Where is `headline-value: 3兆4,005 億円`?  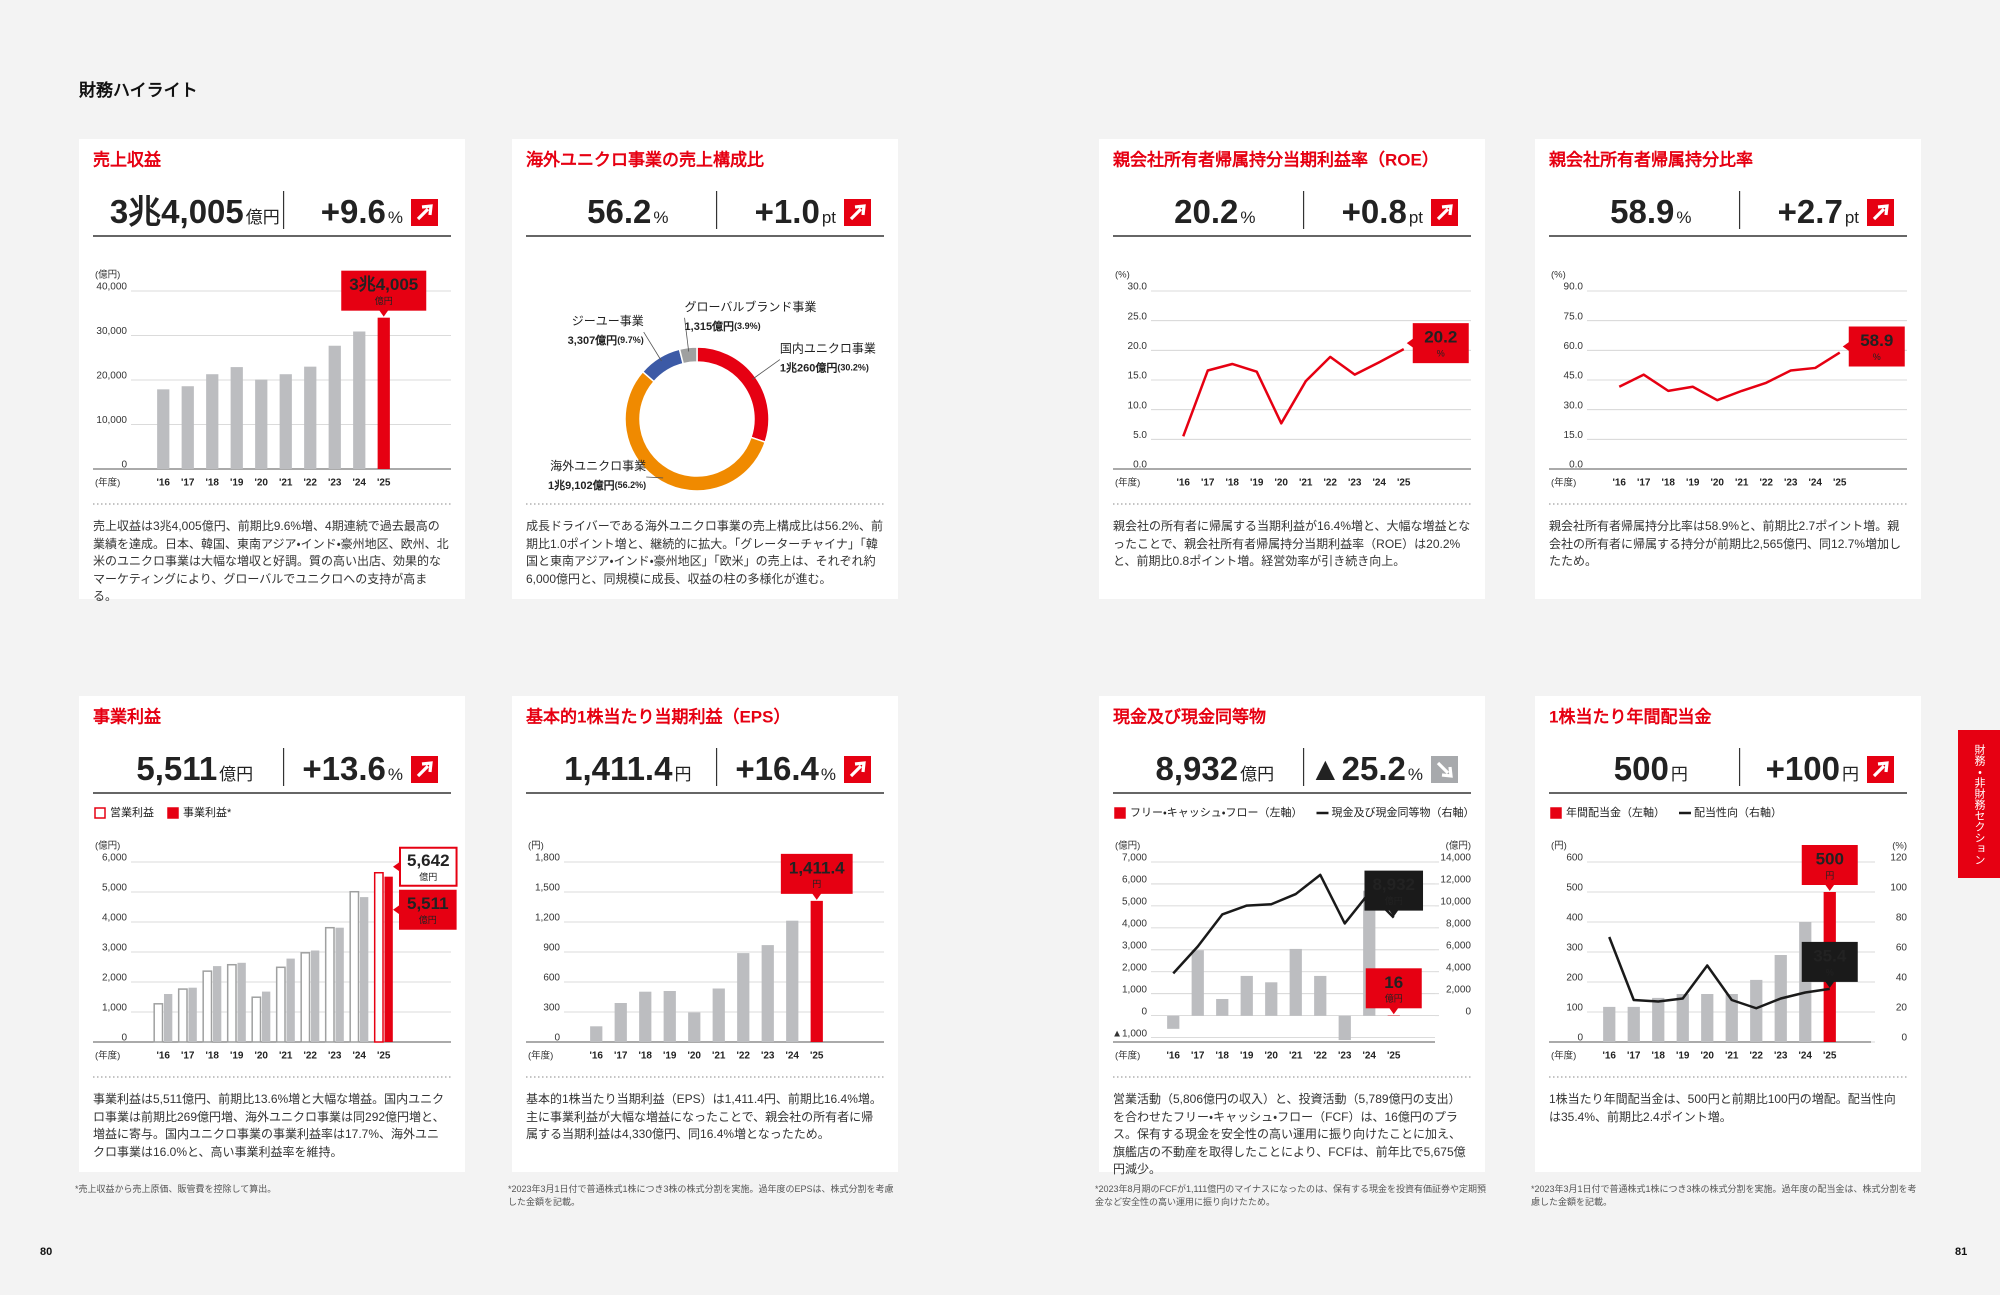
headline-value: 3兆4,005 億円 is located at coordinates (195, 211).